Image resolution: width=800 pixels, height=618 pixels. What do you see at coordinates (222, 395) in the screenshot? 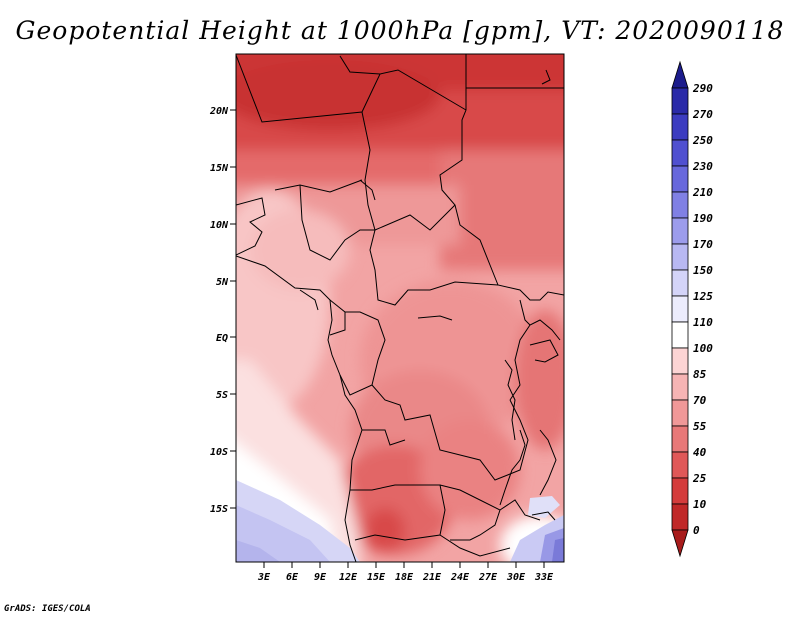
I see `lat-label: 5S` at bounding box center [222, 395].